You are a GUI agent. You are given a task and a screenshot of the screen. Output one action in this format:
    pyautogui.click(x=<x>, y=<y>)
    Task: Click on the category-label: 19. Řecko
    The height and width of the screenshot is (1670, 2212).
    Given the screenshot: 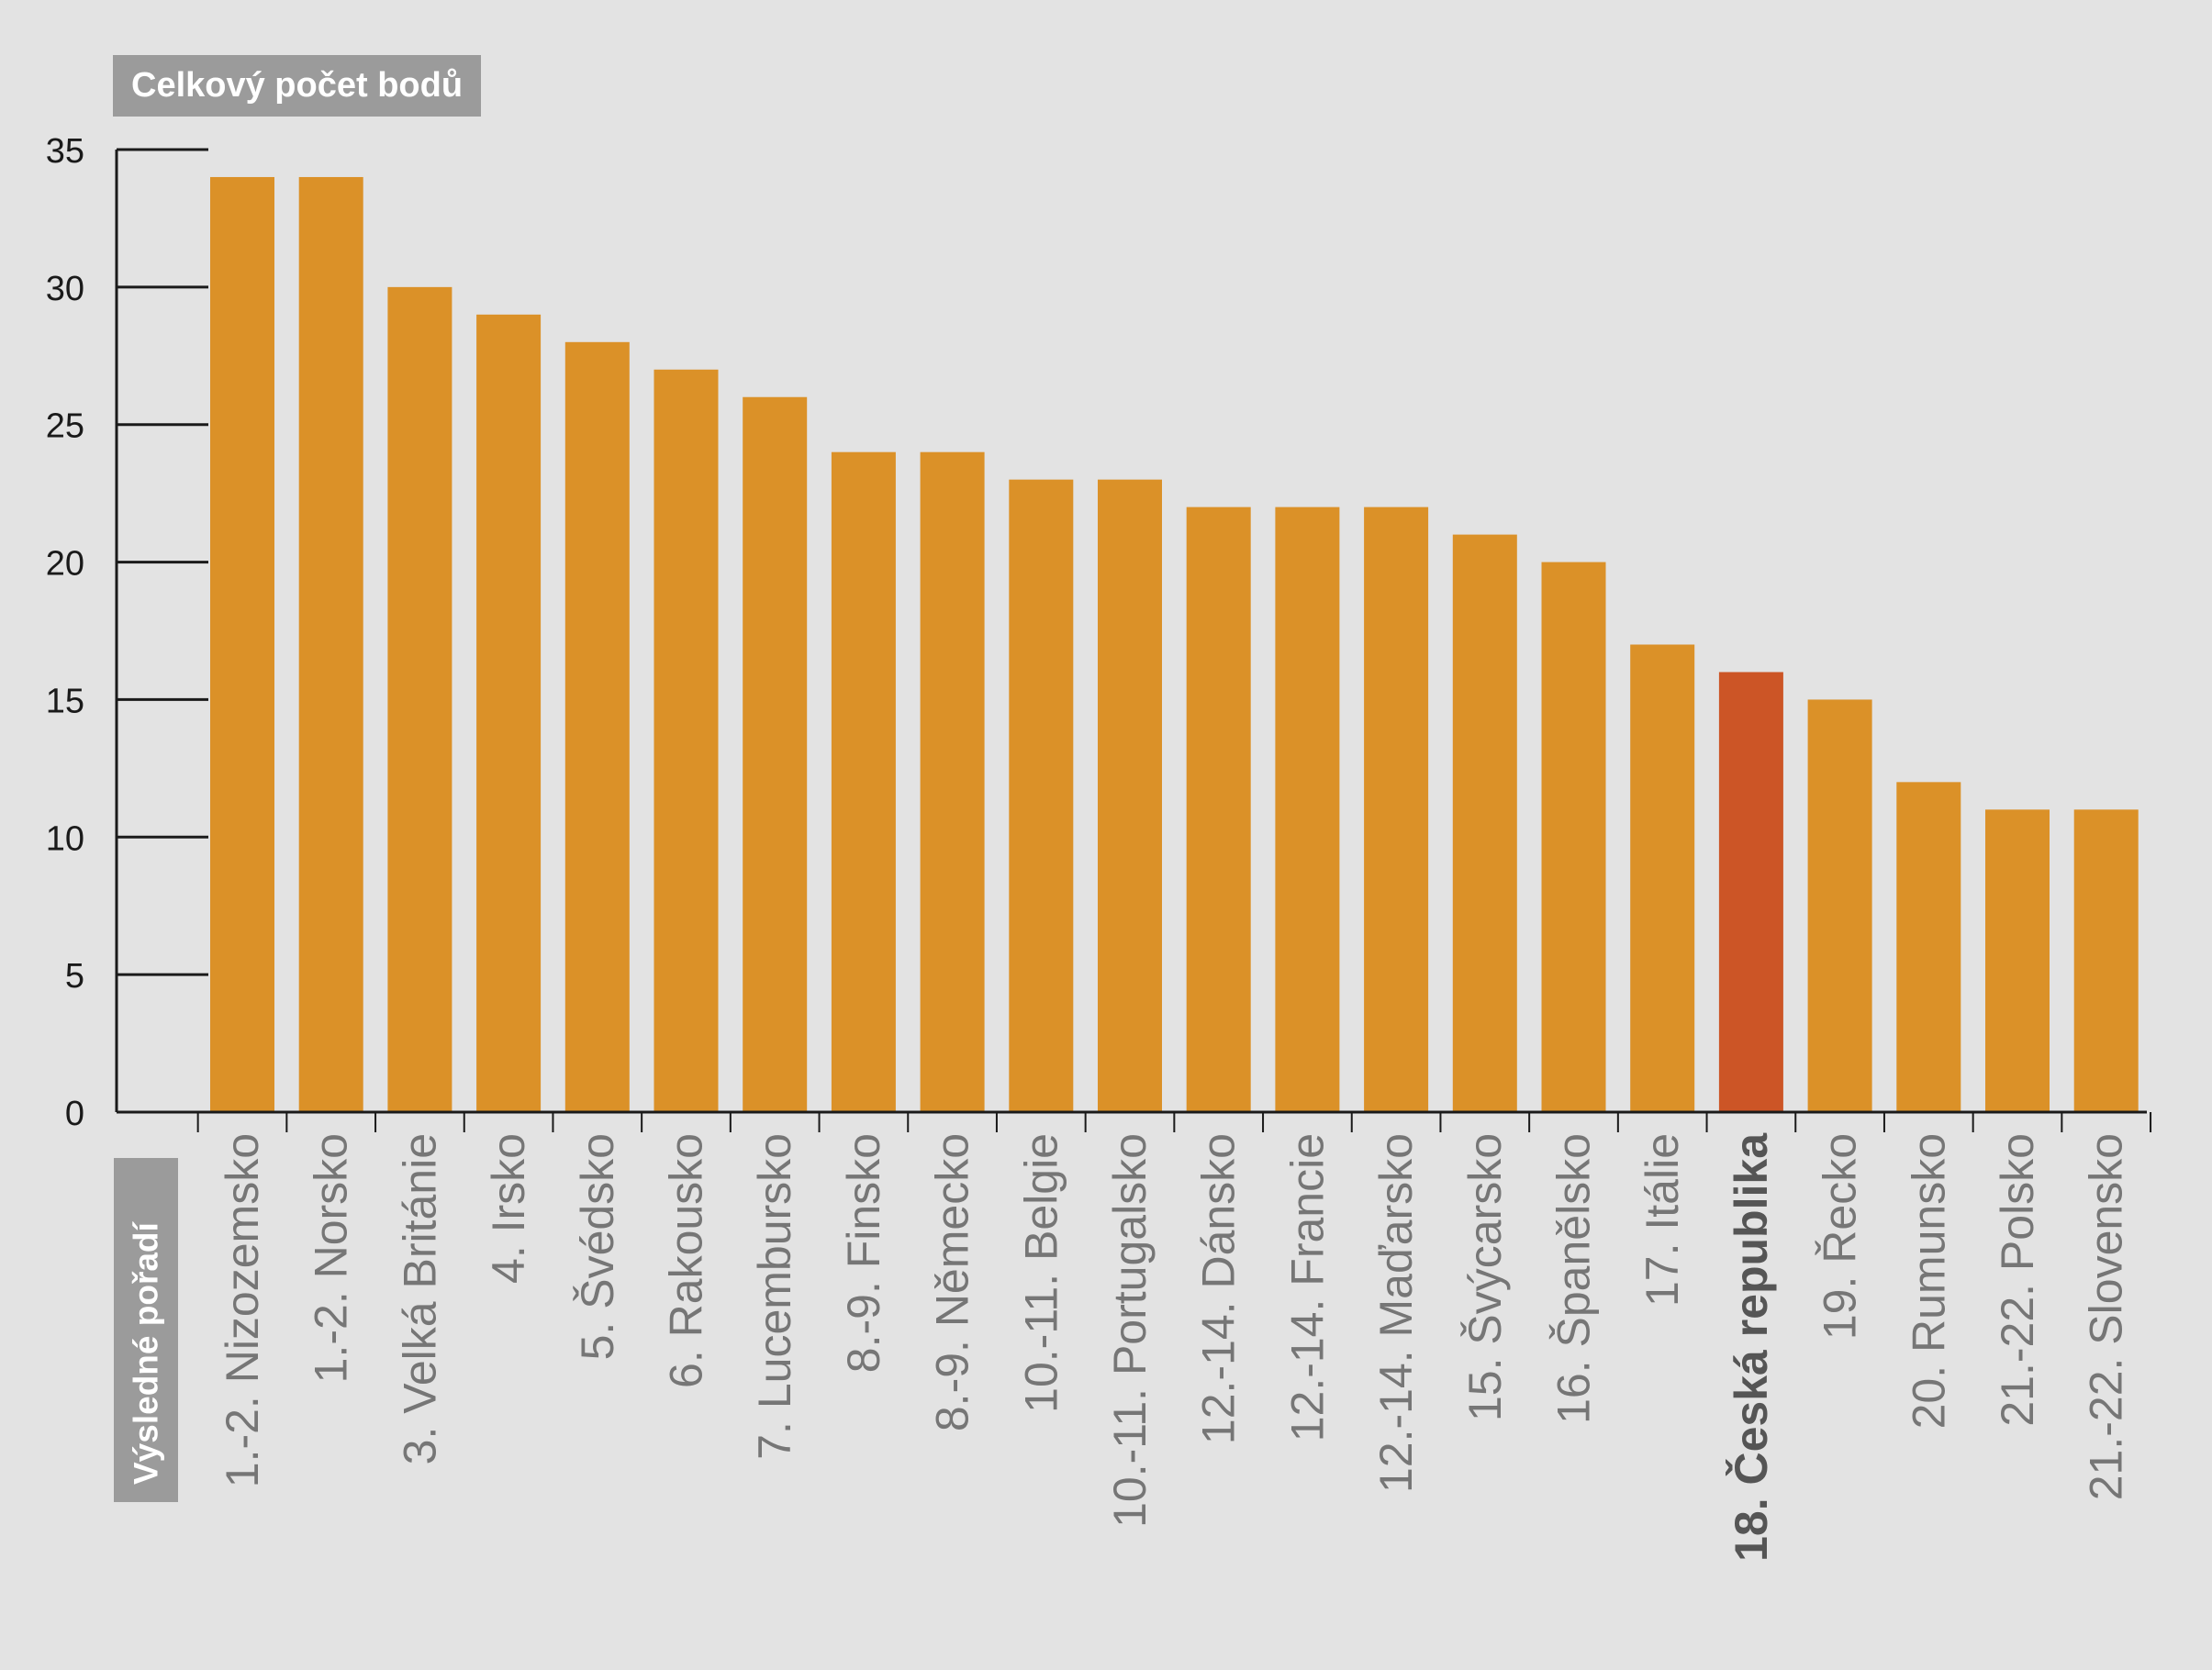 What is the action you would take?
    pyautogui.click(x=1840, y=1236)
    